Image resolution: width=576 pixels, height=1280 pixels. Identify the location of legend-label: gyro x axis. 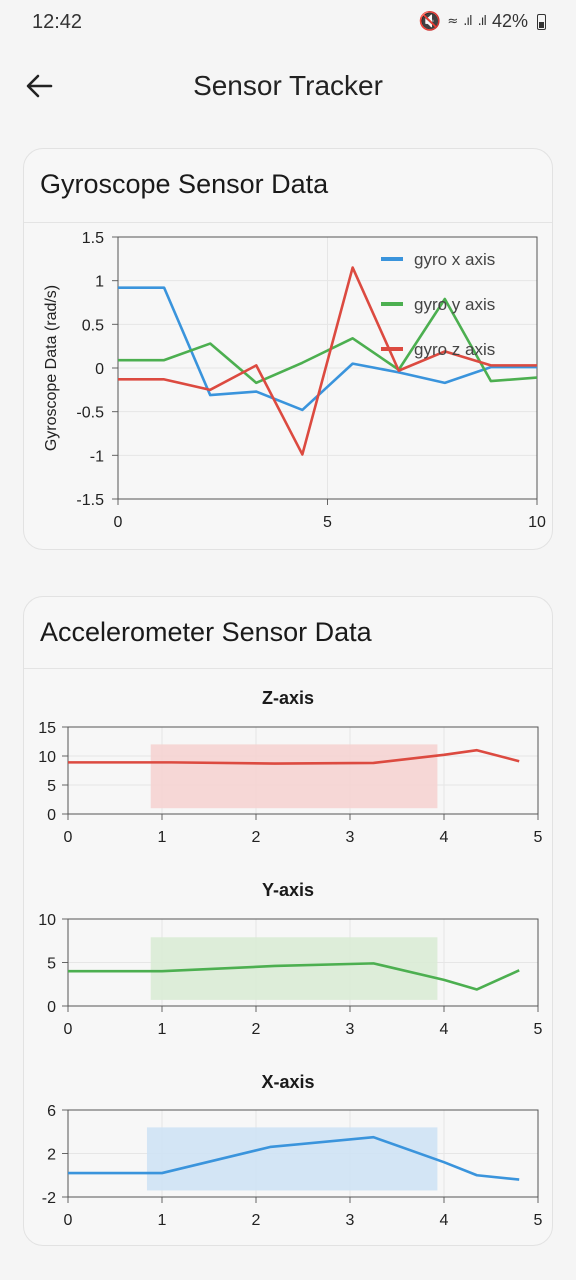
(454, 259).